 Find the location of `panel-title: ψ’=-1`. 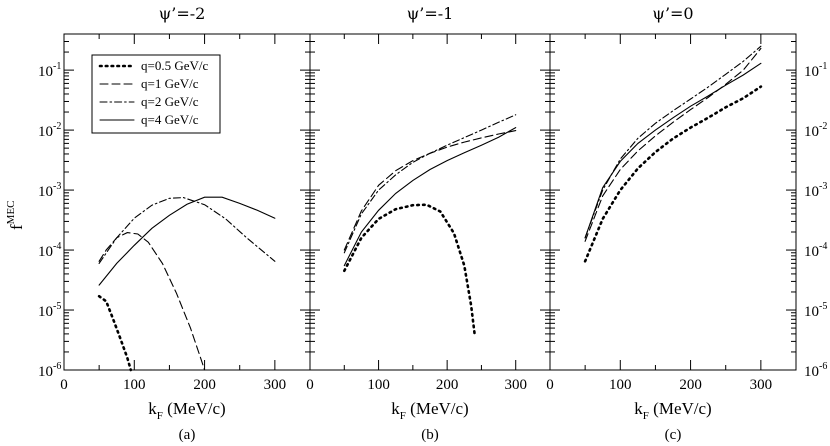

panel-title: ψ’=-1 is located at coordinates (430, 13).